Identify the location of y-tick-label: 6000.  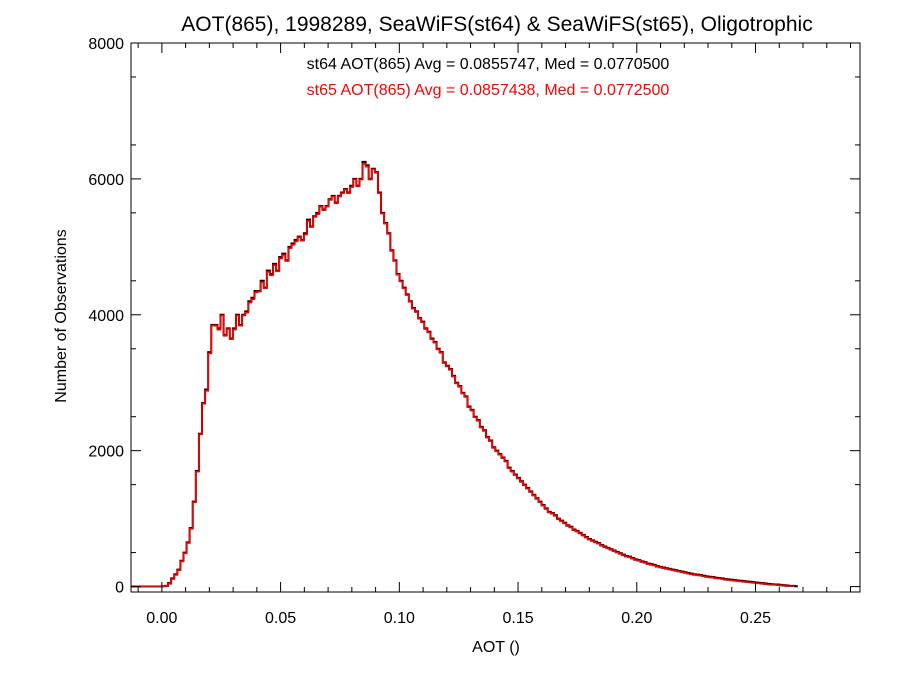
(106, 180).